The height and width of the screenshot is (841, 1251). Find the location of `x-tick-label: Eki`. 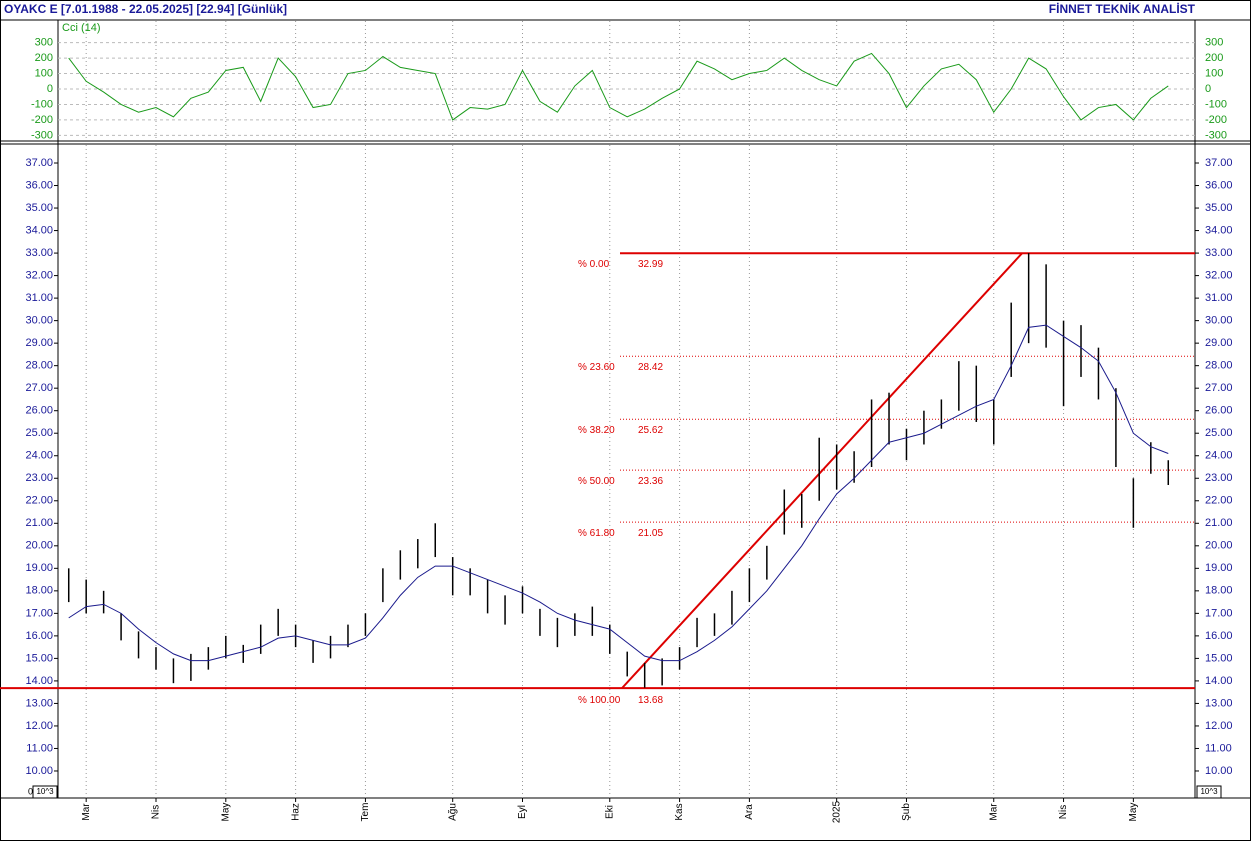

x-tick-label: Eki is located at coordinates (609, 812).